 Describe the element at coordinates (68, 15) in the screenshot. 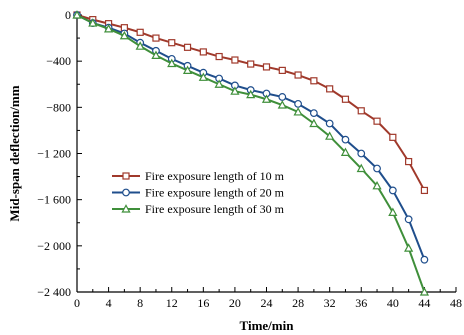

I see `y-tick-label: 0` at that location.